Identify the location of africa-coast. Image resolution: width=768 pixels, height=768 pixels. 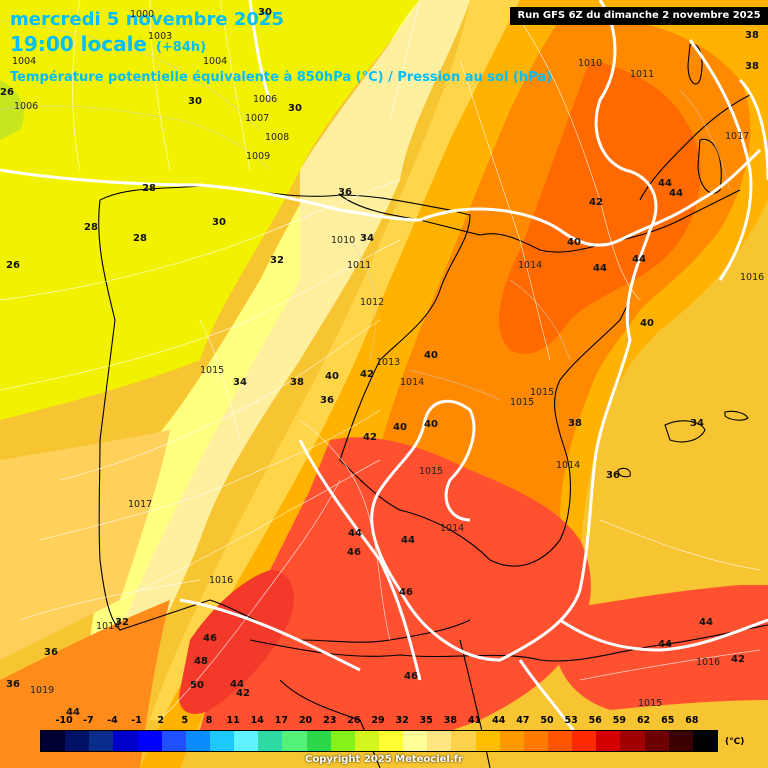
(508, 643).